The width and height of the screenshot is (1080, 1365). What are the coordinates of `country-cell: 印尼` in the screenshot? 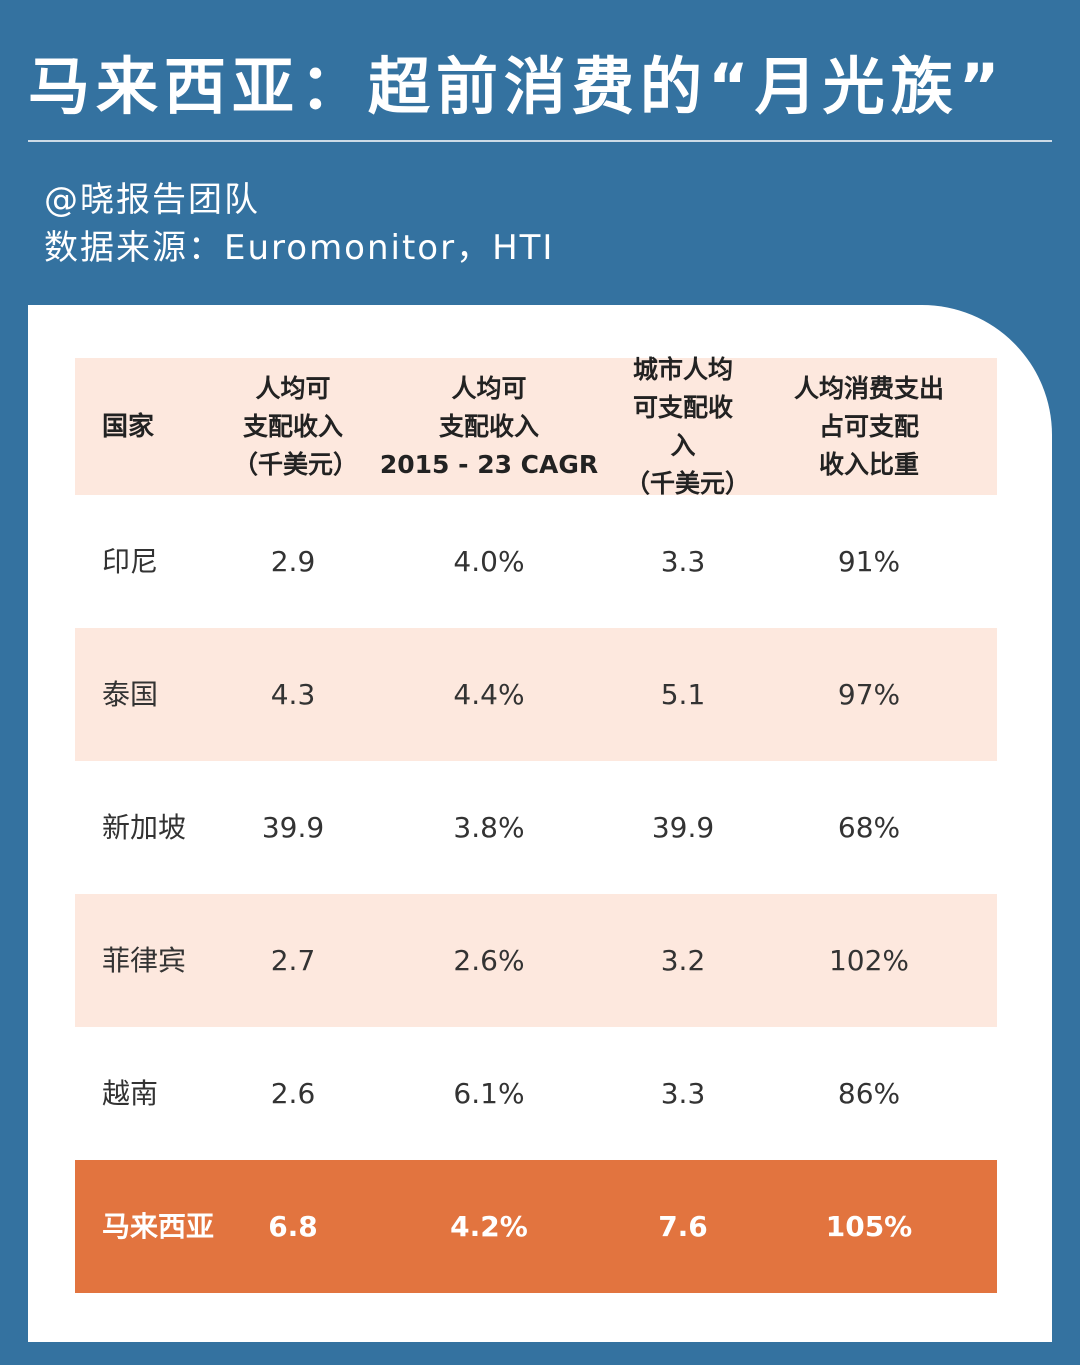 It's located at (130, 561).